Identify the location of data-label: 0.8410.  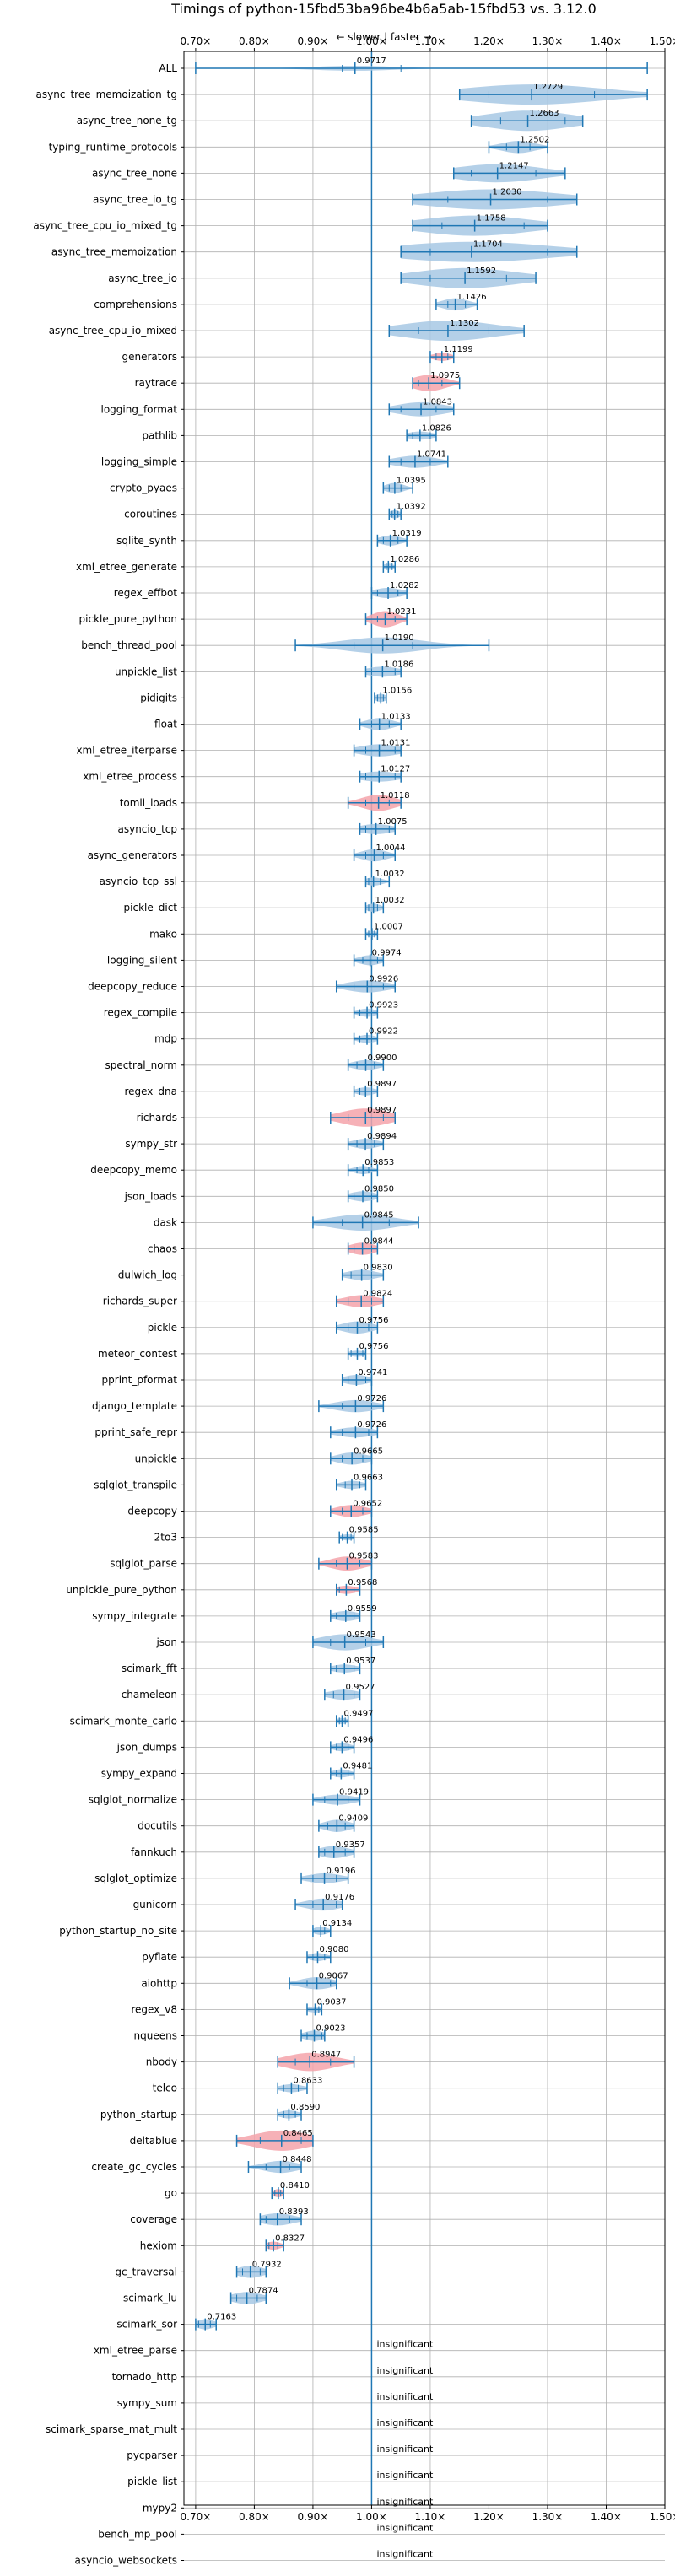
(295, 2186).